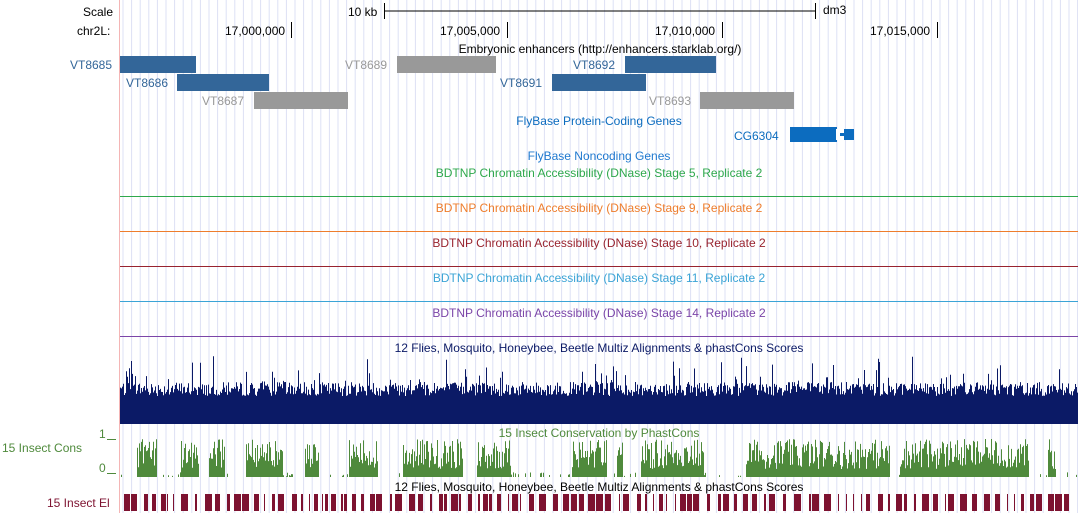 This screenshot has height=513, width=1078. What do you see at coordinates (91, 65) in the screenshot?
I see `enhancer-label-vt8685: VT8685` at bounding box center [91, 65].